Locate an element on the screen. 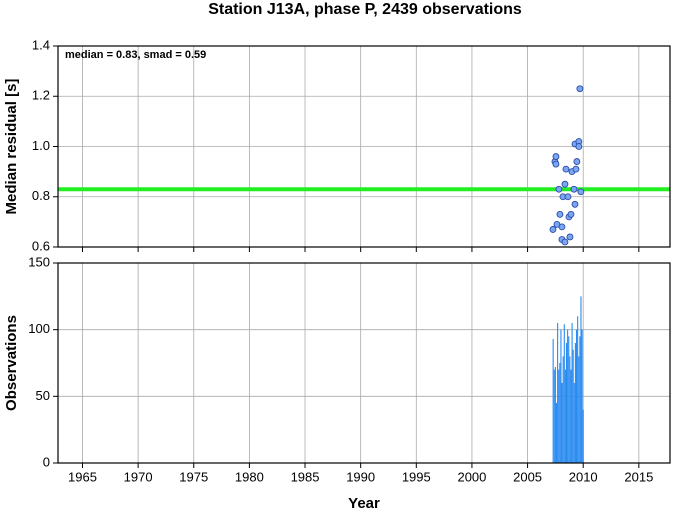 The height and width of the screenshot is (516, 677). y-tick-label: 1.4 is located at coordinates (41, 44).